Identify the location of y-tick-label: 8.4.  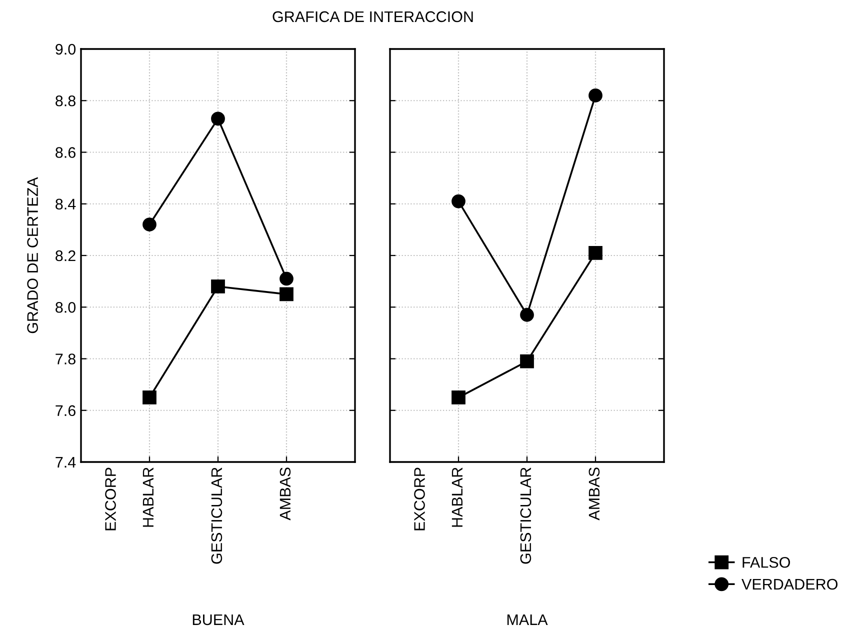
(66, 204).